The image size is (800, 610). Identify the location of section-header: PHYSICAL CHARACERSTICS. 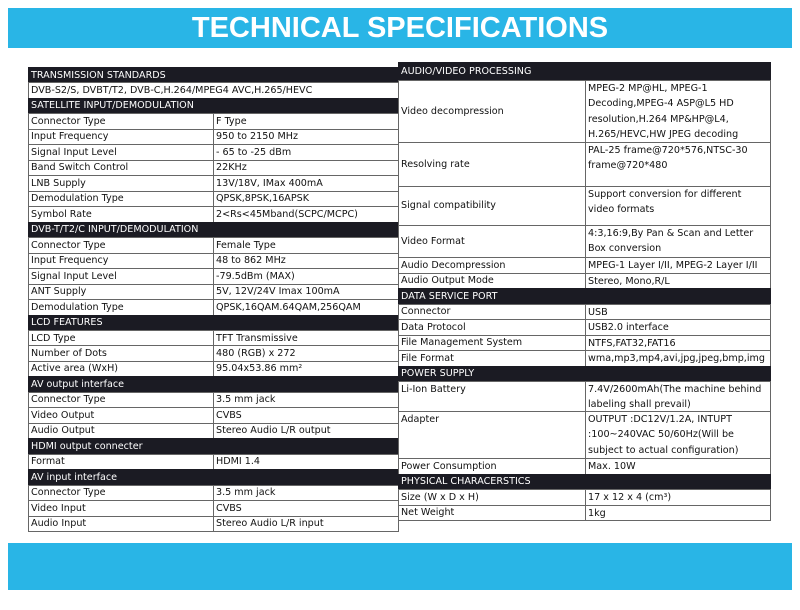
(584, 481).